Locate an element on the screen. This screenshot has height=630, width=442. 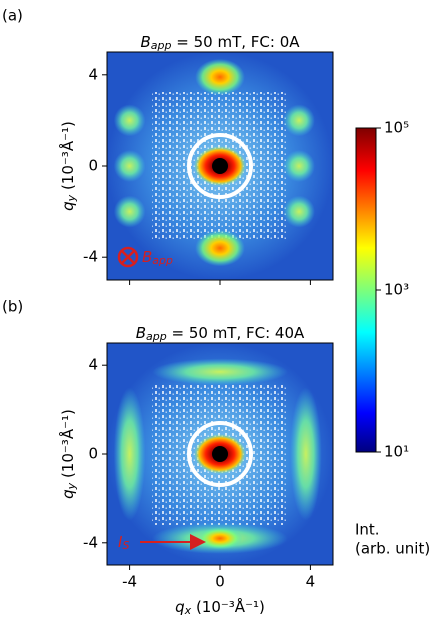
x-tick-label: -4 is located at coordinates (129, 582).